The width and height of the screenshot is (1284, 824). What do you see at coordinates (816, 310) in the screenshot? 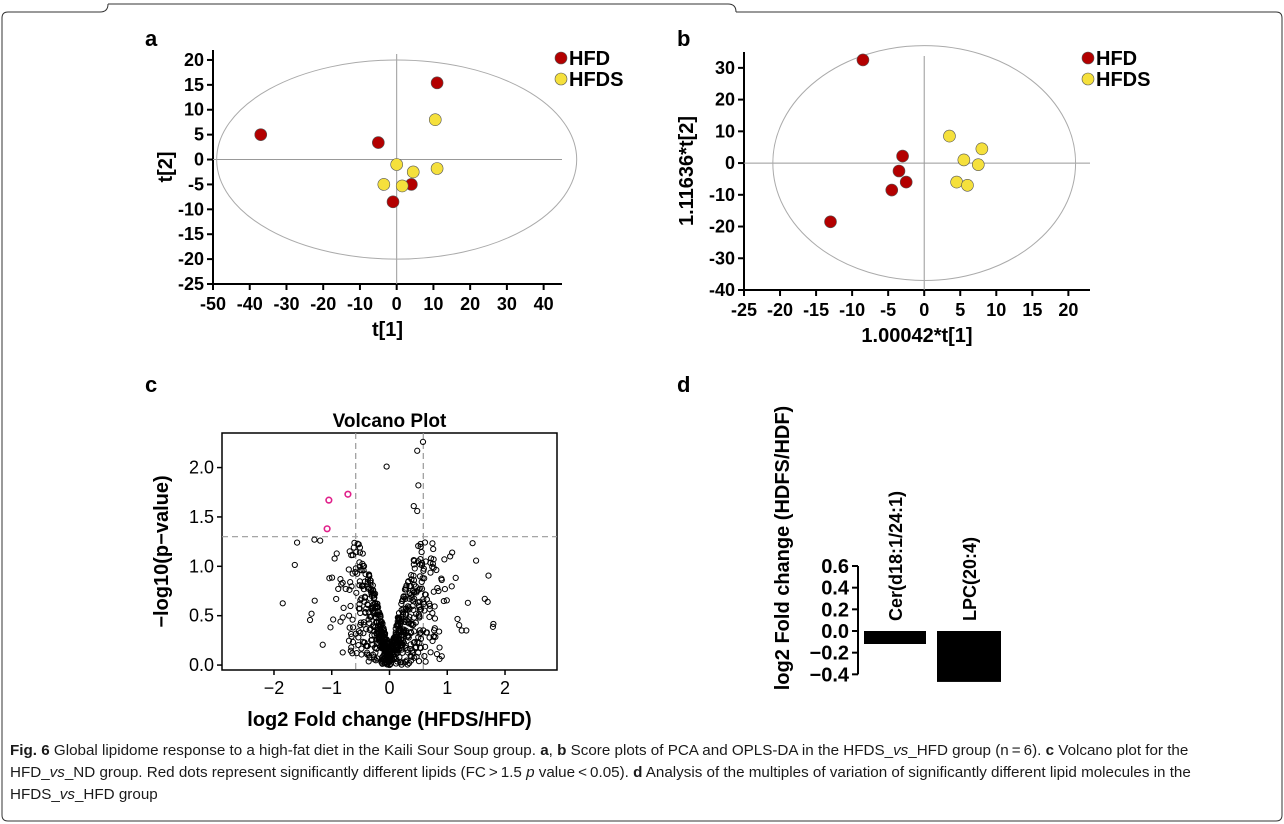
I see `x-tick-label: -15` at bounding box center [816, 310].